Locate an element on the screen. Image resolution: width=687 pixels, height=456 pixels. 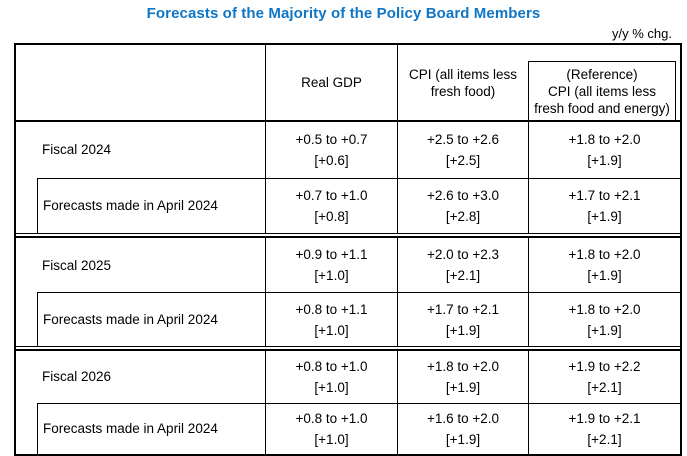
header-real-gdp: Real GDP is located at coordinates (331, 82).